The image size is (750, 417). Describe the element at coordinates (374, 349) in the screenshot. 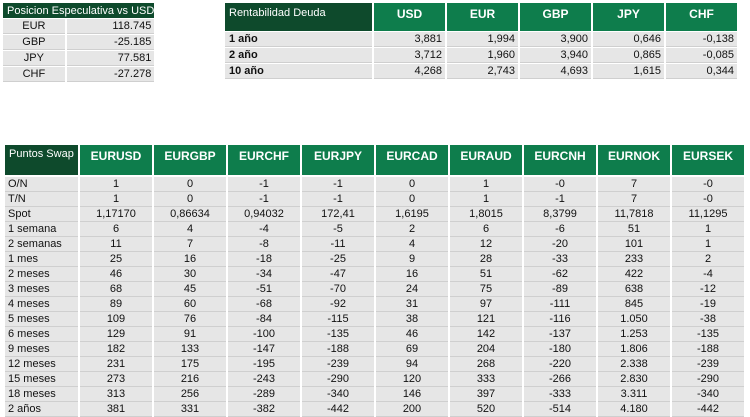

I see `table-row: 9 meses 182 133 -147 -188 69 204 -180 1.806 -188` at that location.